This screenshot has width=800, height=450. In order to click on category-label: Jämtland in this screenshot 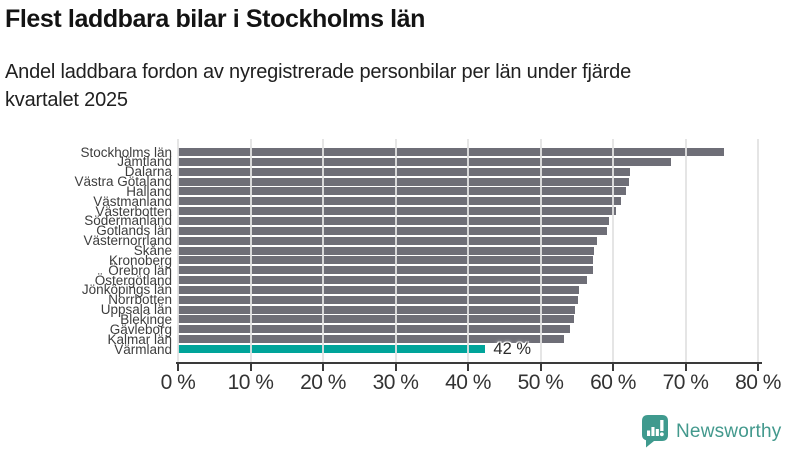, I will do `click(144, 162)`.